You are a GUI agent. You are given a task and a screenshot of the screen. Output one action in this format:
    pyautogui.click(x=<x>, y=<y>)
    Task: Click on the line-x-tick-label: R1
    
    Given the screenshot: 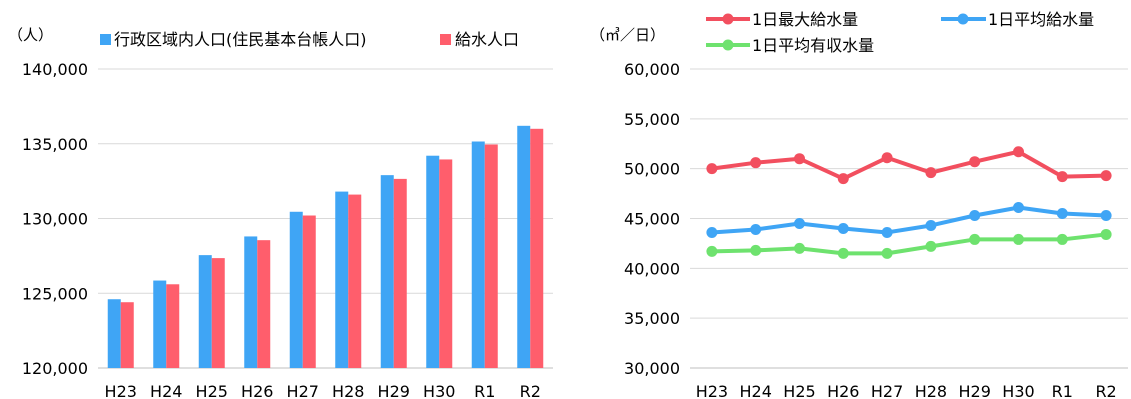 What is the action you would take?
    pyautogui.click(x=1062, y=390)
    